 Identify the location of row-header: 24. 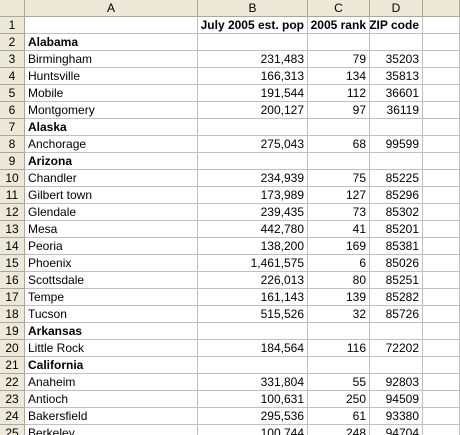
(12, 416).